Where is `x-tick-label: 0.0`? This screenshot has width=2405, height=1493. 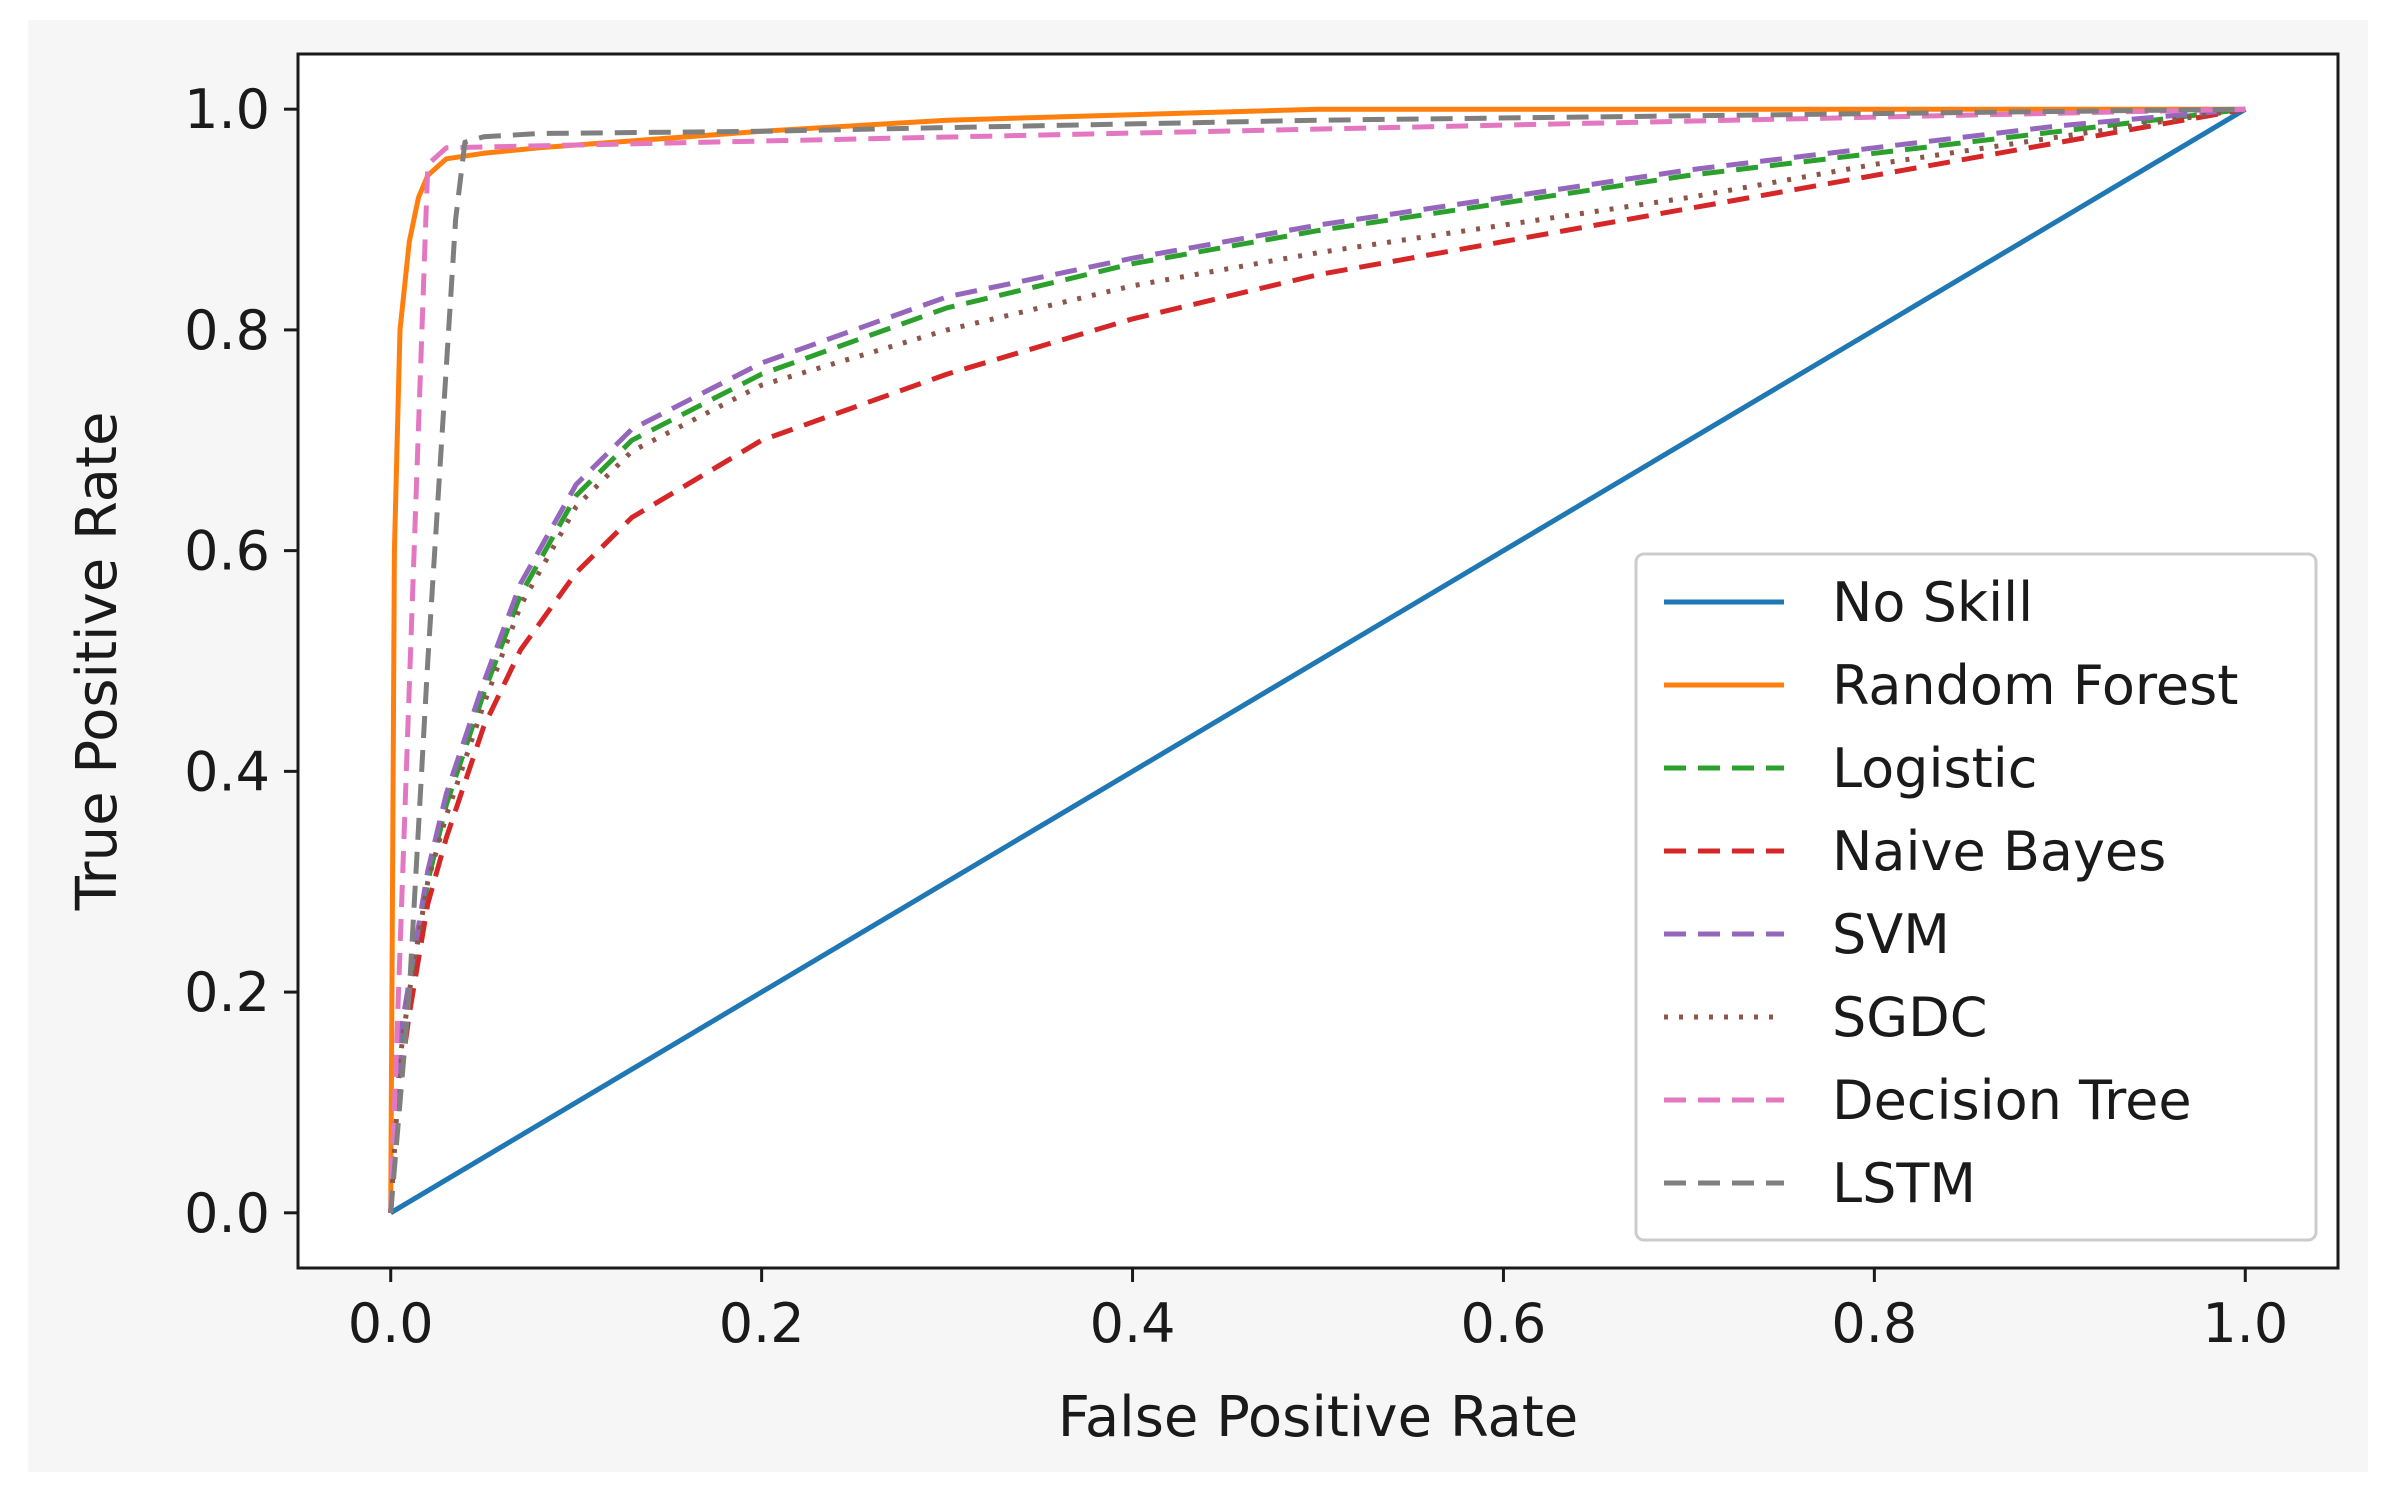 x-tick-label: 0.0 is located at coordinates (391, 1323).